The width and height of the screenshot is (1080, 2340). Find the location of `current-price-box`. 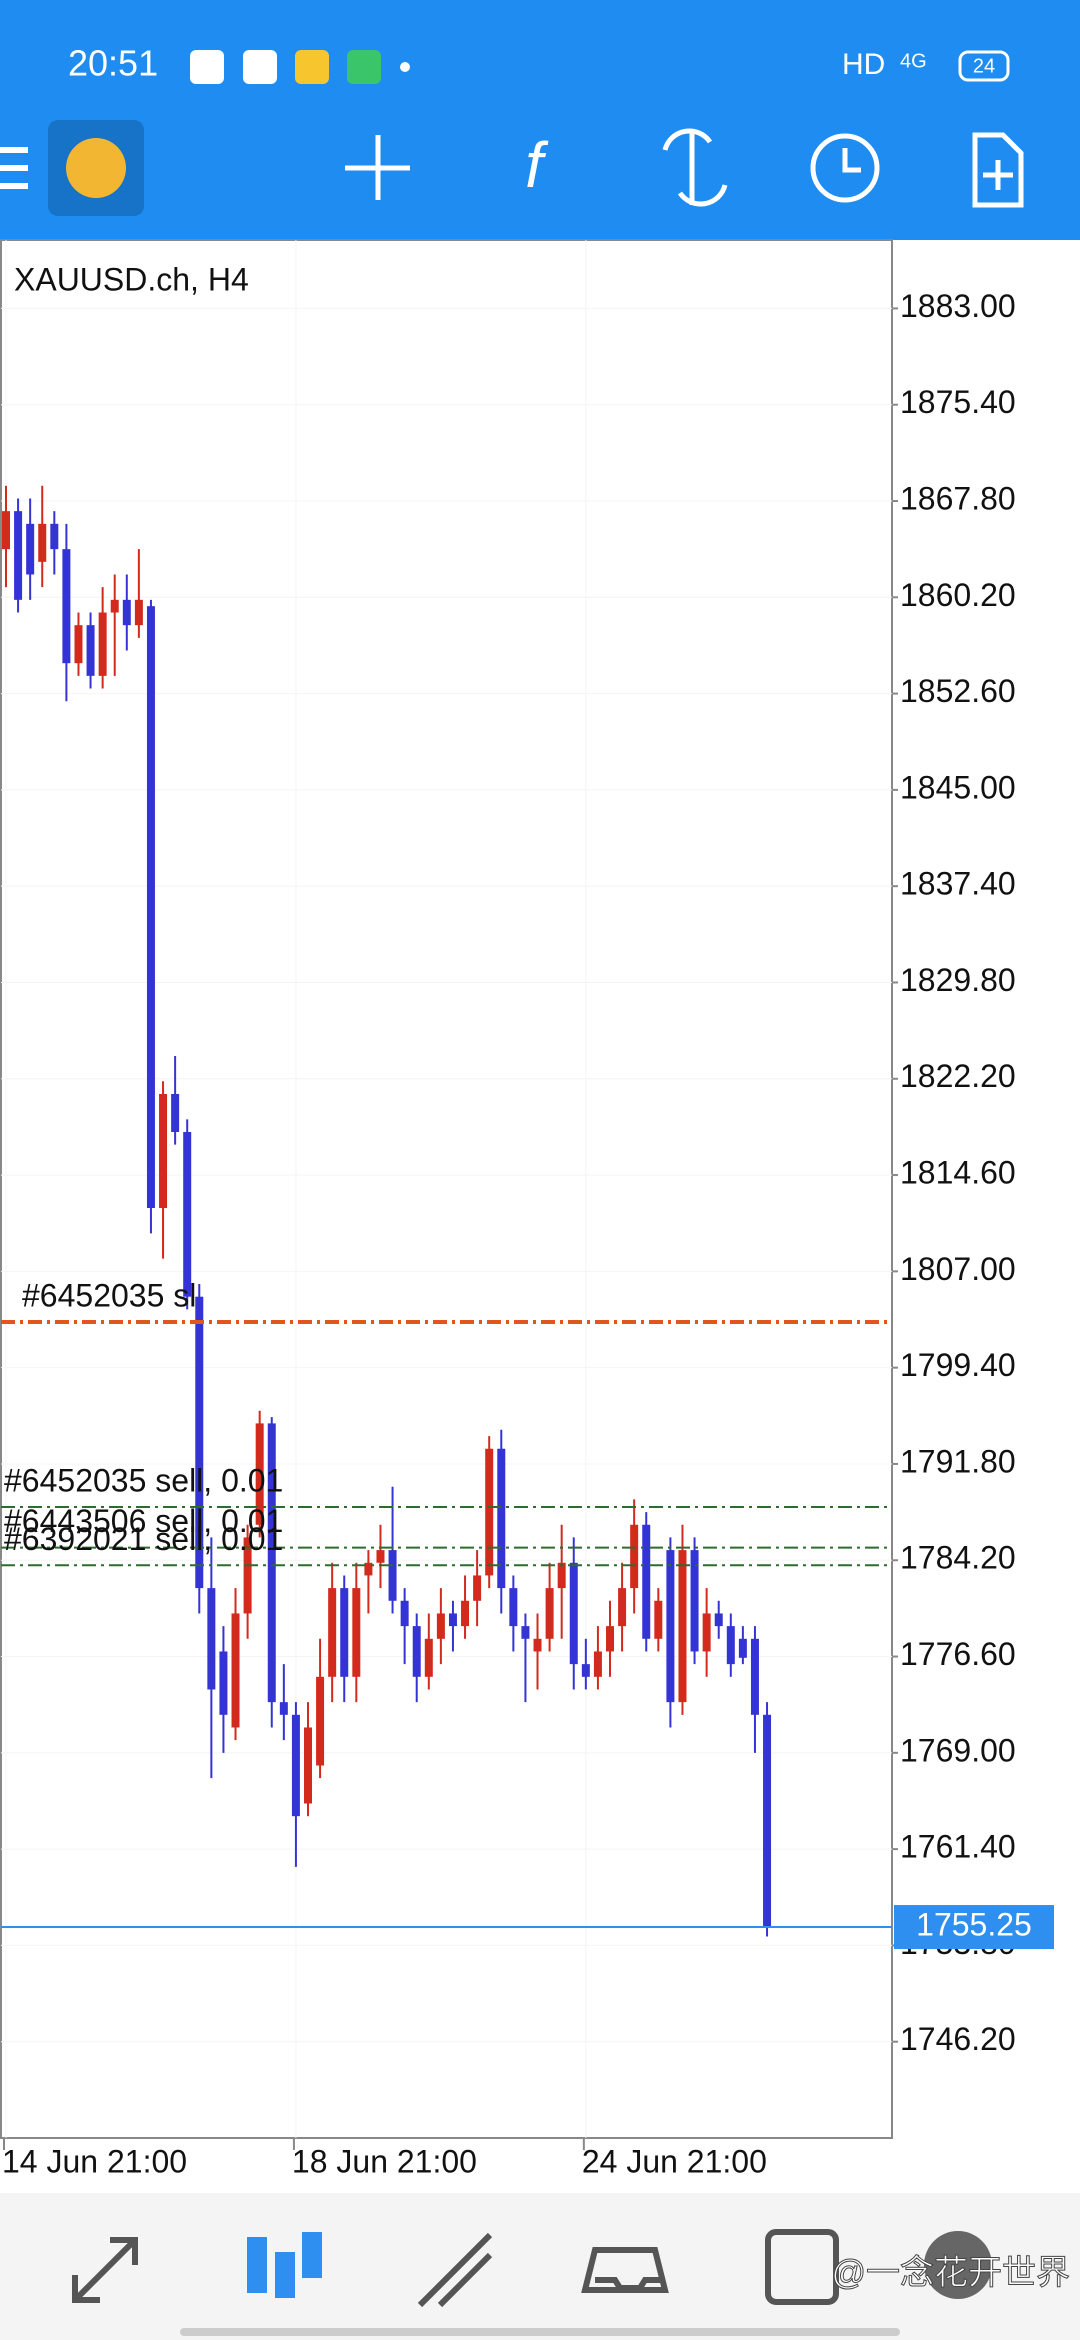

current-price-box is located at coordinates (974, 1927).